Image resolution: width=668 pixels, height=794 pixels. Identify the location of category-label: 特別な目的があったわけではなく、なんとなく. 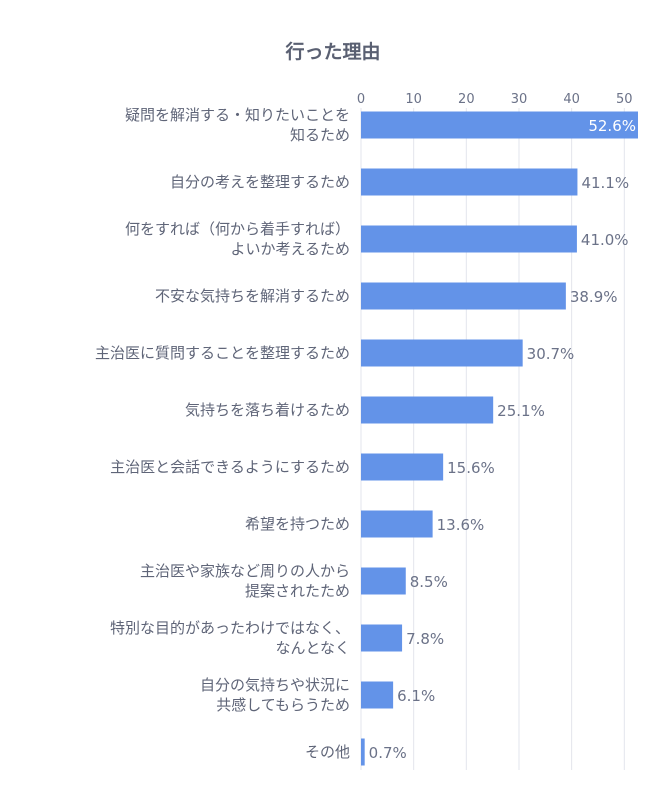
(230, 638).